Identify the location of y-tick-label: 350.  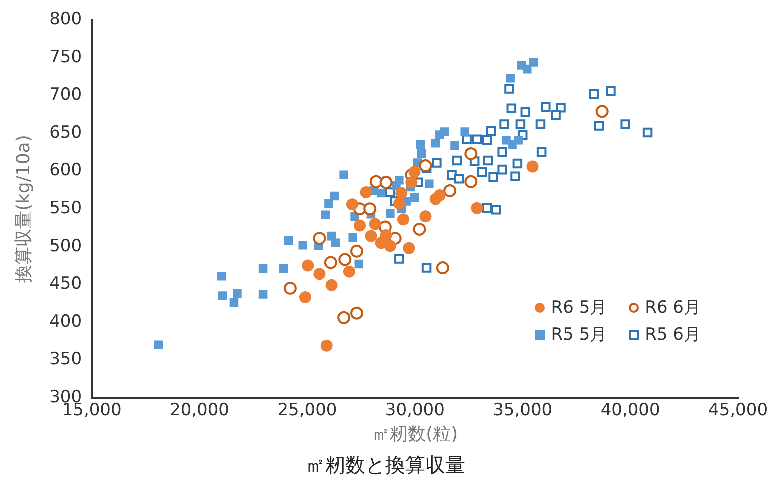
(66, 360).